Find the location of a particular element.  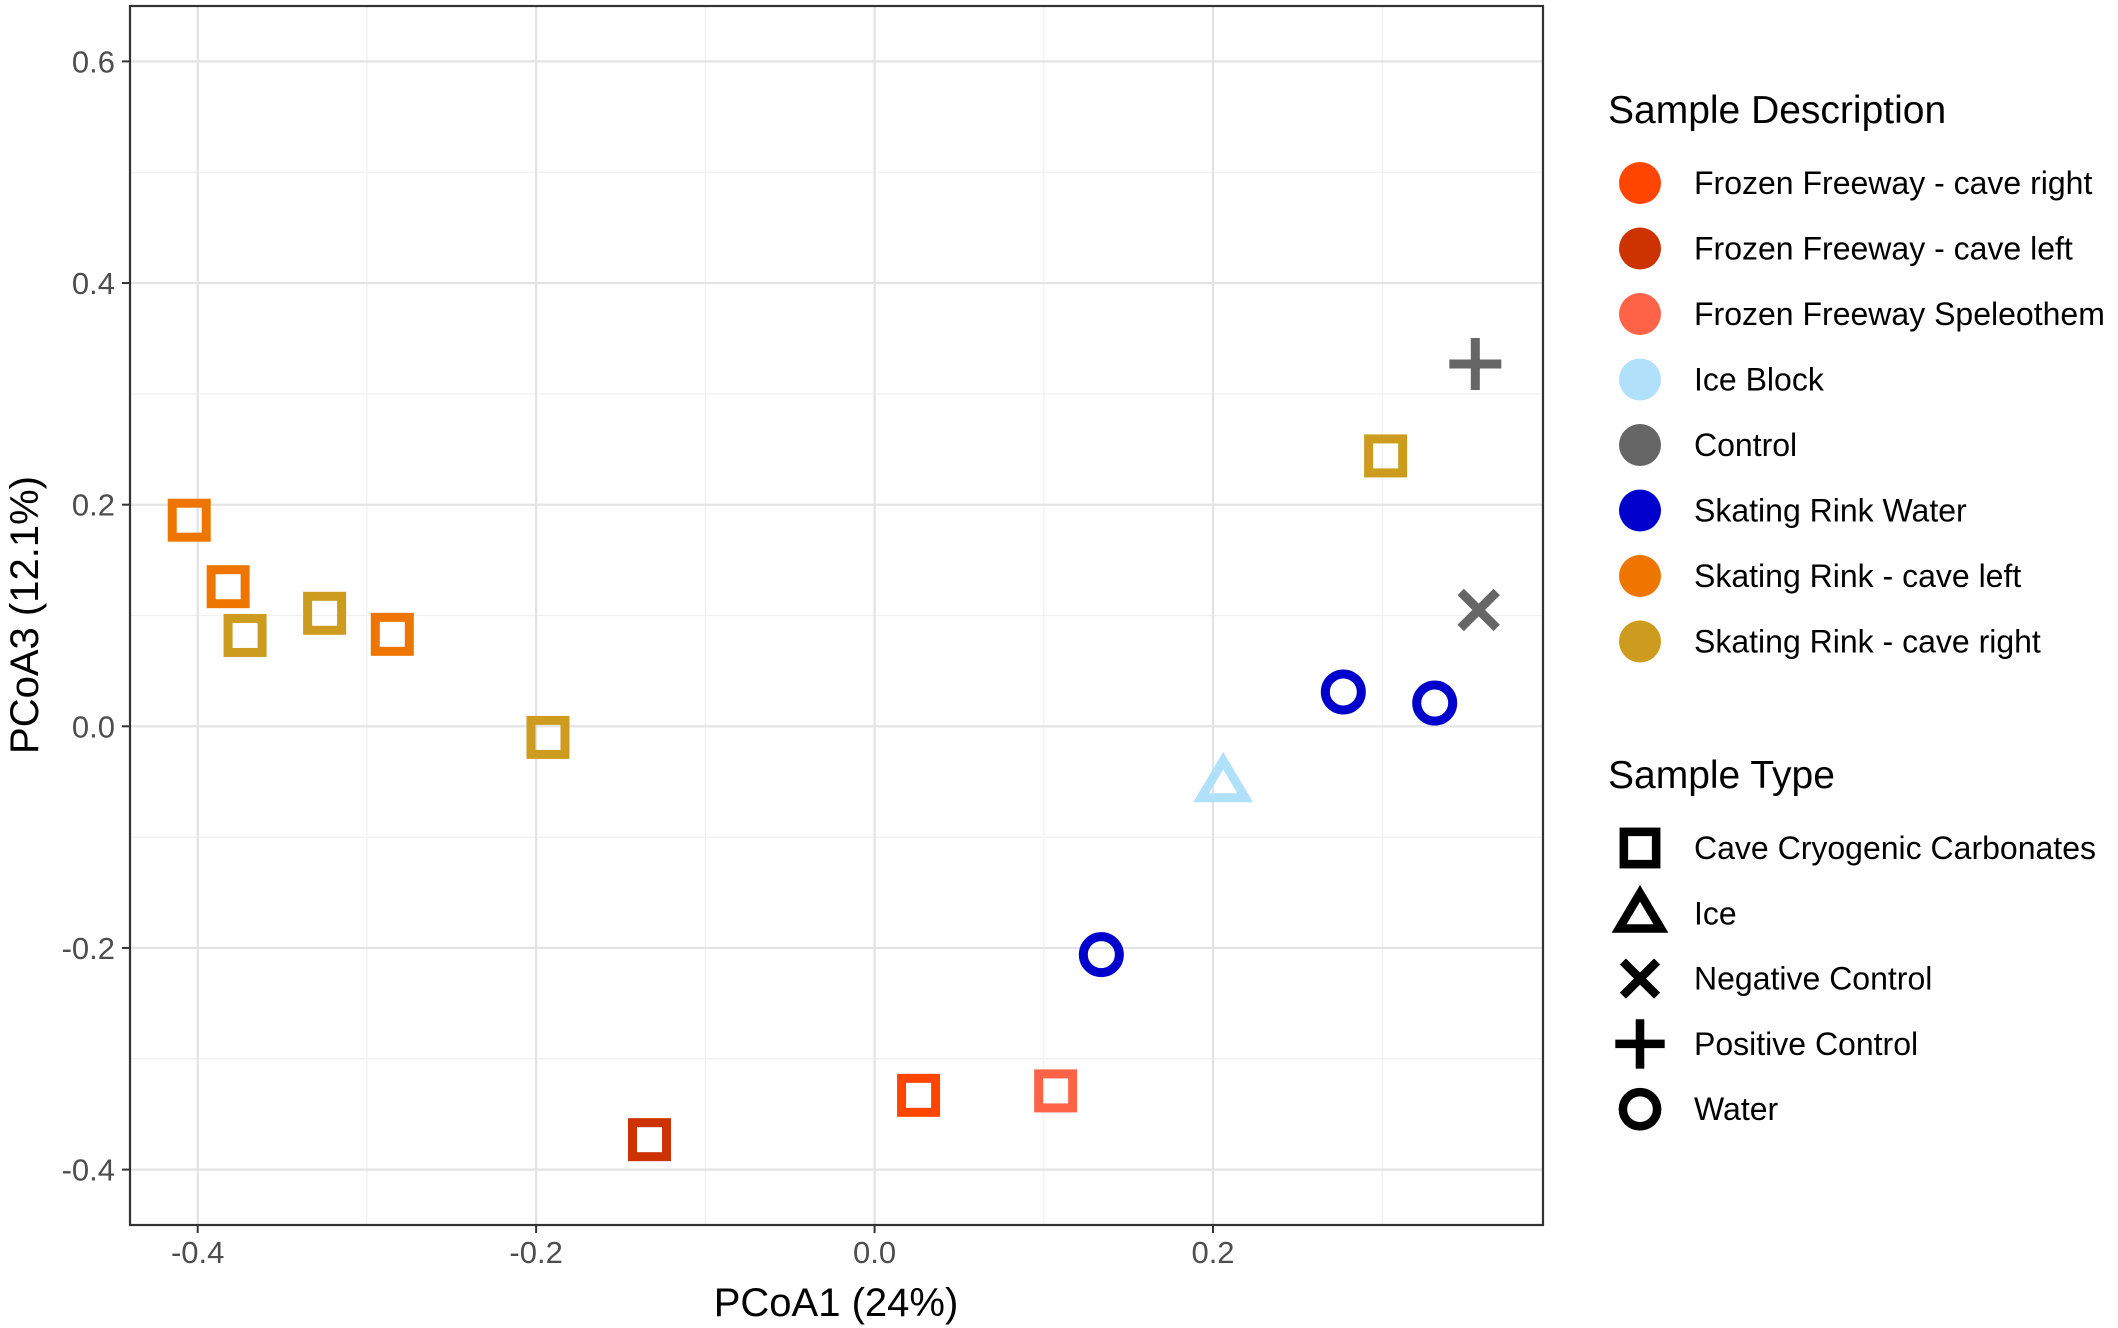

y-tick-label: 0.4 is located at coordinates (93, 283).